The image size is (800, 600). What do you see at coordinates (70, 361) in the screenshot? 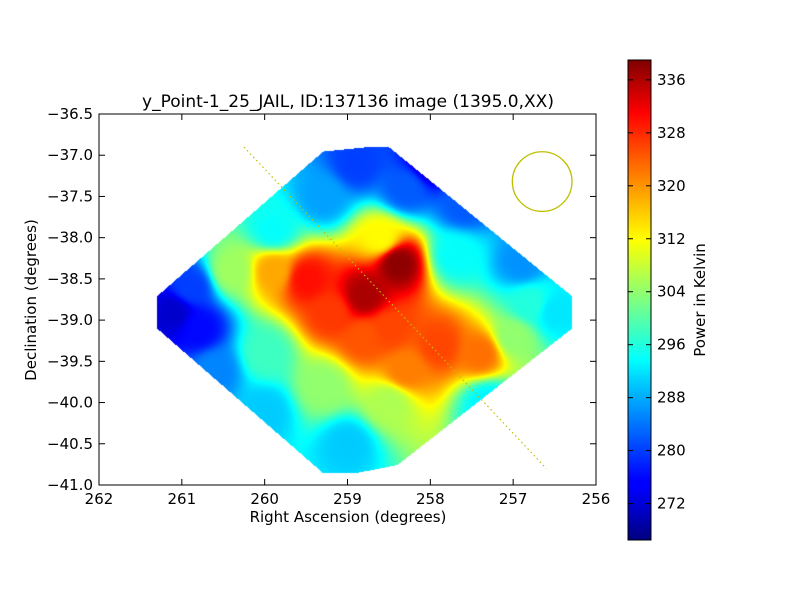
I see `y-tick-label: −39.5` at bounding box center [70, 361].